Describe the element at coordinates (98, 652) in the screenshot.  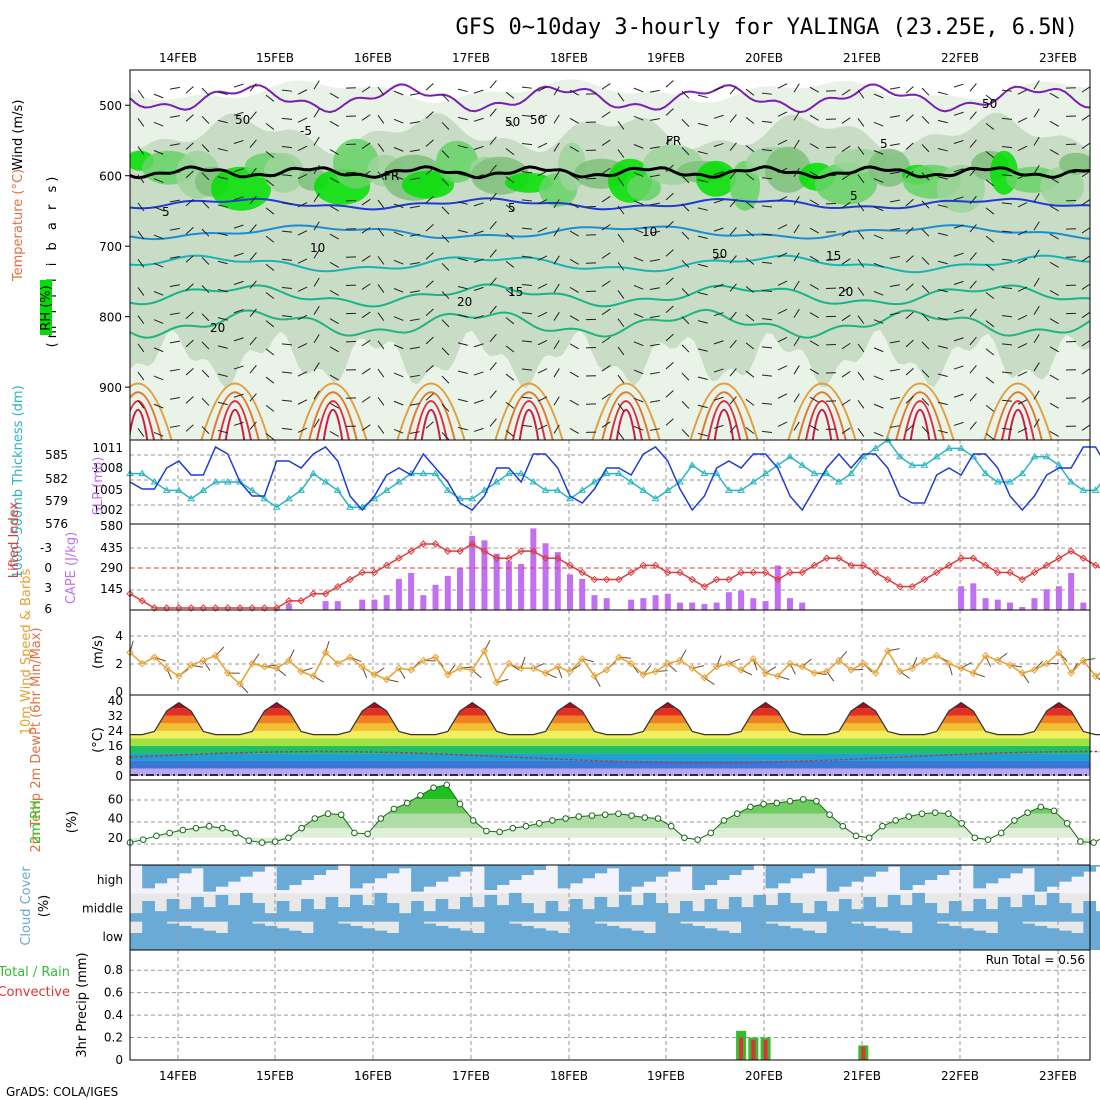
I see `wind-units-label: (m/s)` at that location.